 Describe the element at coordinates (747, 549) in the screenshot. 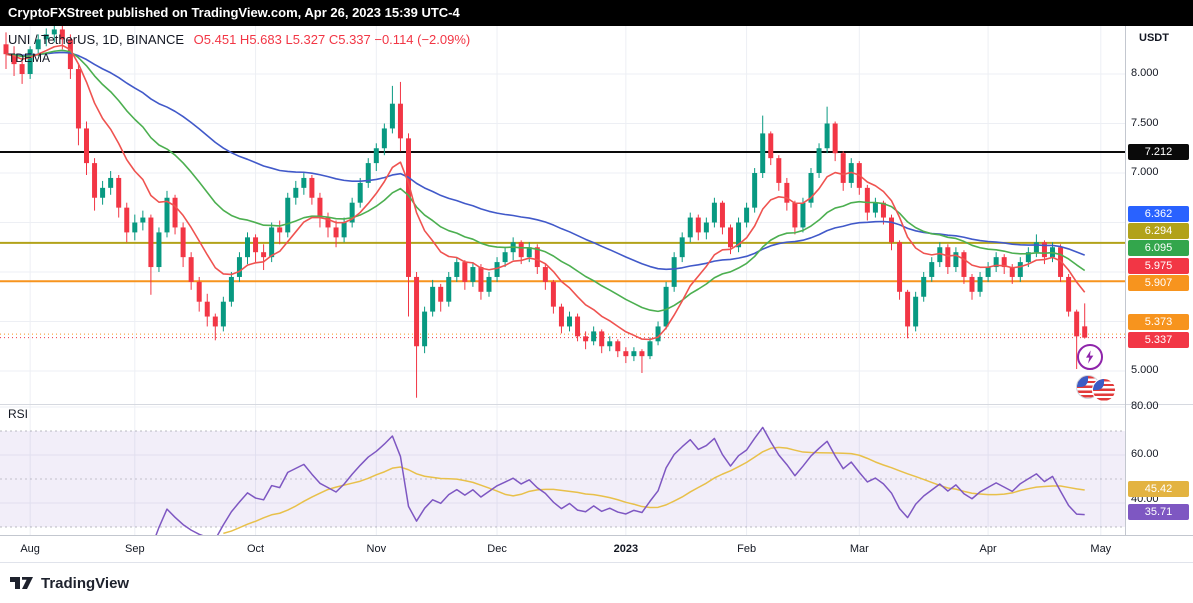

I see `time-axis-label: Feb` at that location.